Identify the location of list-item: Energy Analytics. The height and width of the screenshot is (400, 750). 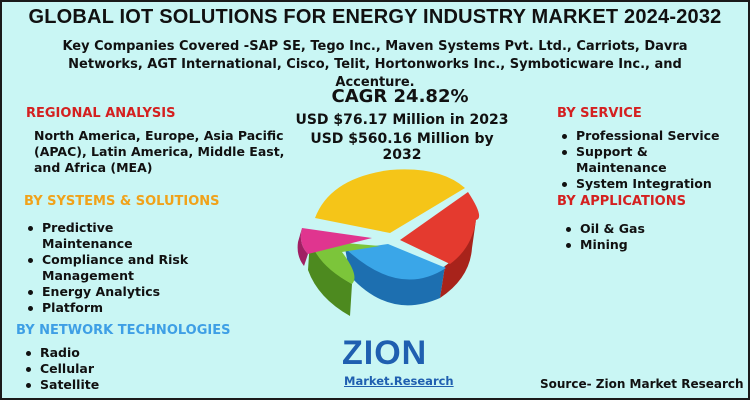
(116, 292).